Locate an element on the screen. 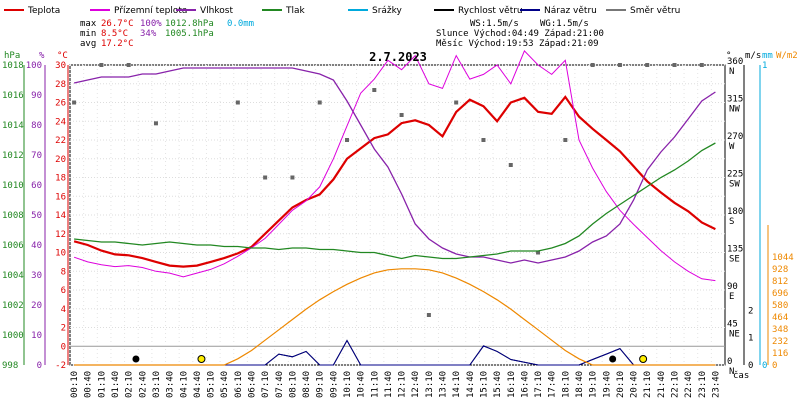 The width and height of the screenshot is (800, 400). temperature-tick-label: 22 is located at coordinates (60, 141).